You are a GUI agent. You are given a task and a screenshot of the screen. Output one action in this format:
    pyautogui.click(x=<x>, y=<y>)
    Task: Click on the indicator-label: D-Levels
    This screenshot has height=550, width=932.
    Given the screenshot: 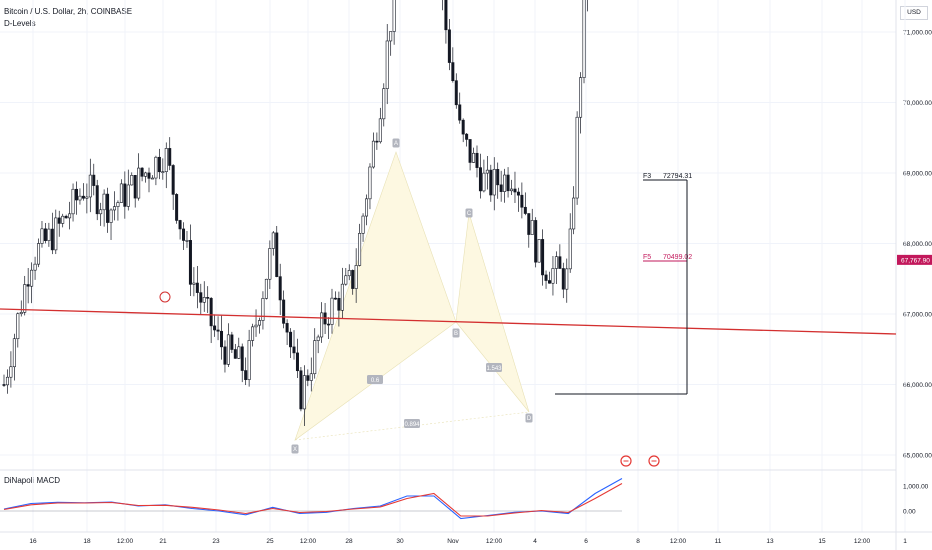 What is the action you would take?
    pyautogui.click(x=20, y=23)
    